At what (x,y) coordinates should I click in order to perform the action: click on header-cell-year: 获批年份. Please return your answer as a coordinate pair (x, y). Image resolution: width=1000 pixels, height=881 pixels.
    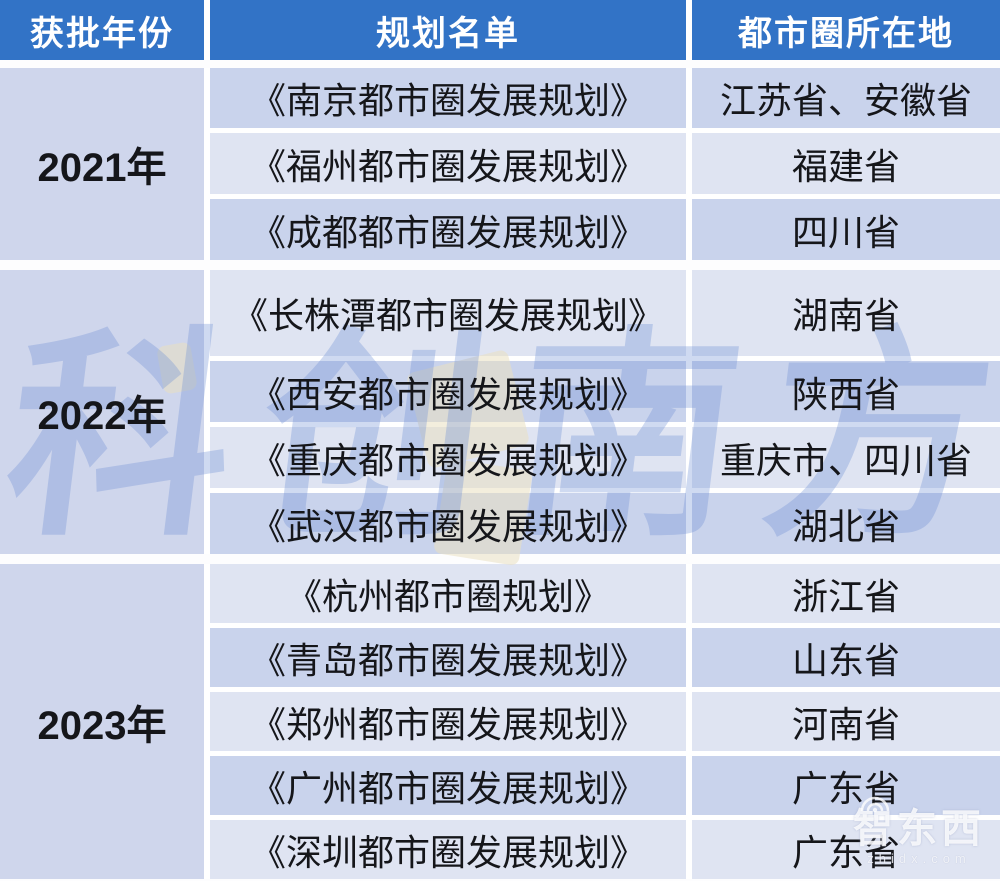
    Looking at the image, I should click on (102, 30).